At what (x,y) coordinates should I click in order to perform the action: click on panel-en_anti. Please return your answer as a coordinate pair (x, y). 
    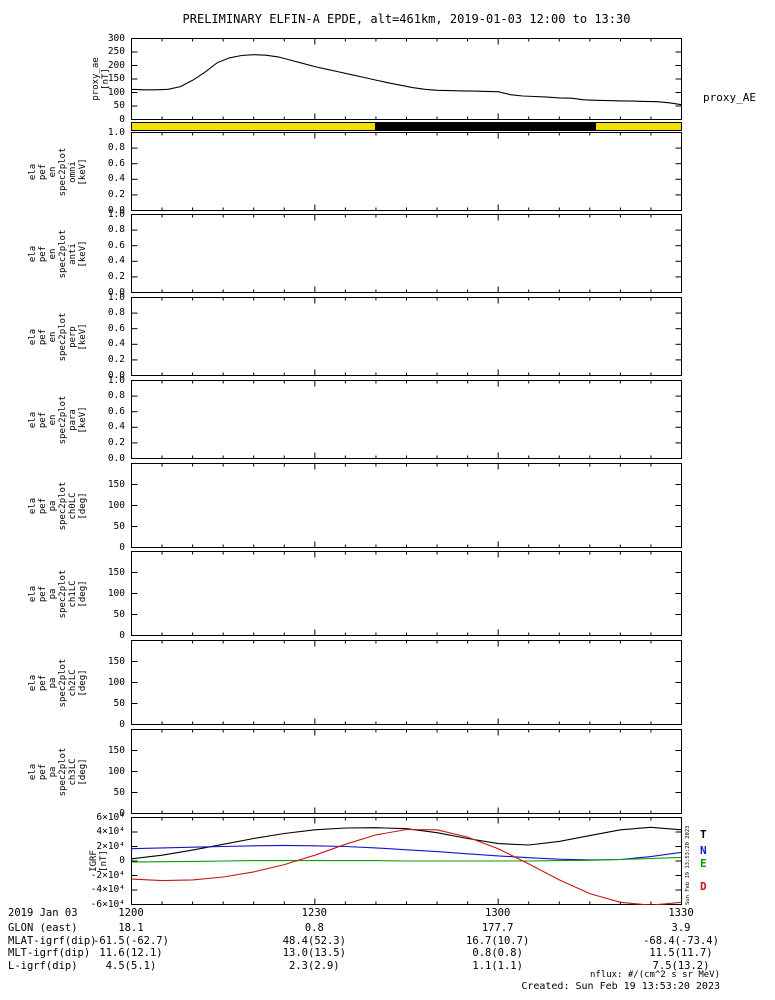
    Looking at the image, I should click on (406, 253).